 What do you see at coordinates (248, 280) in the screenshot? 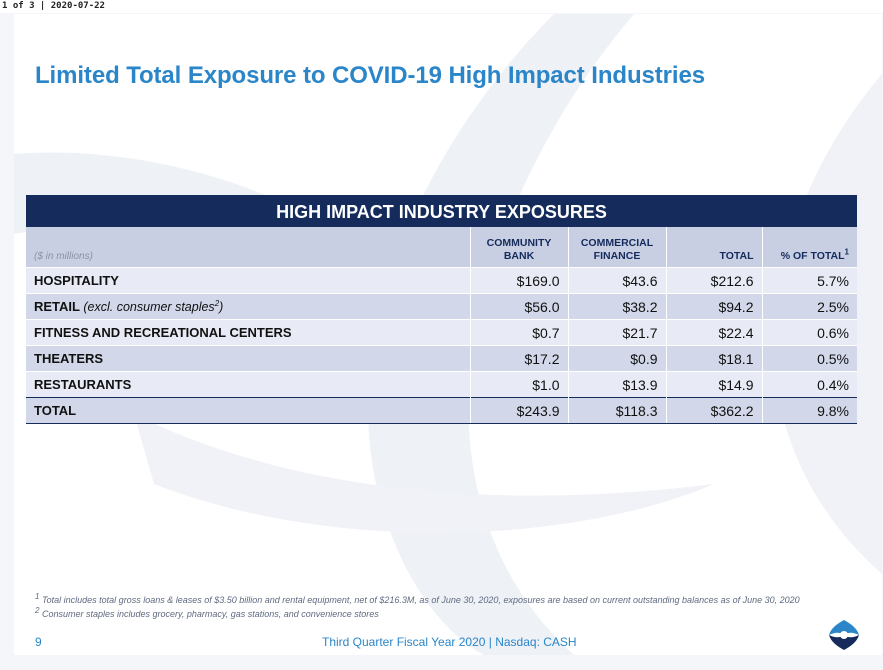
I see `row-label: HOSPITALITY` at bounding box center [248, 280].